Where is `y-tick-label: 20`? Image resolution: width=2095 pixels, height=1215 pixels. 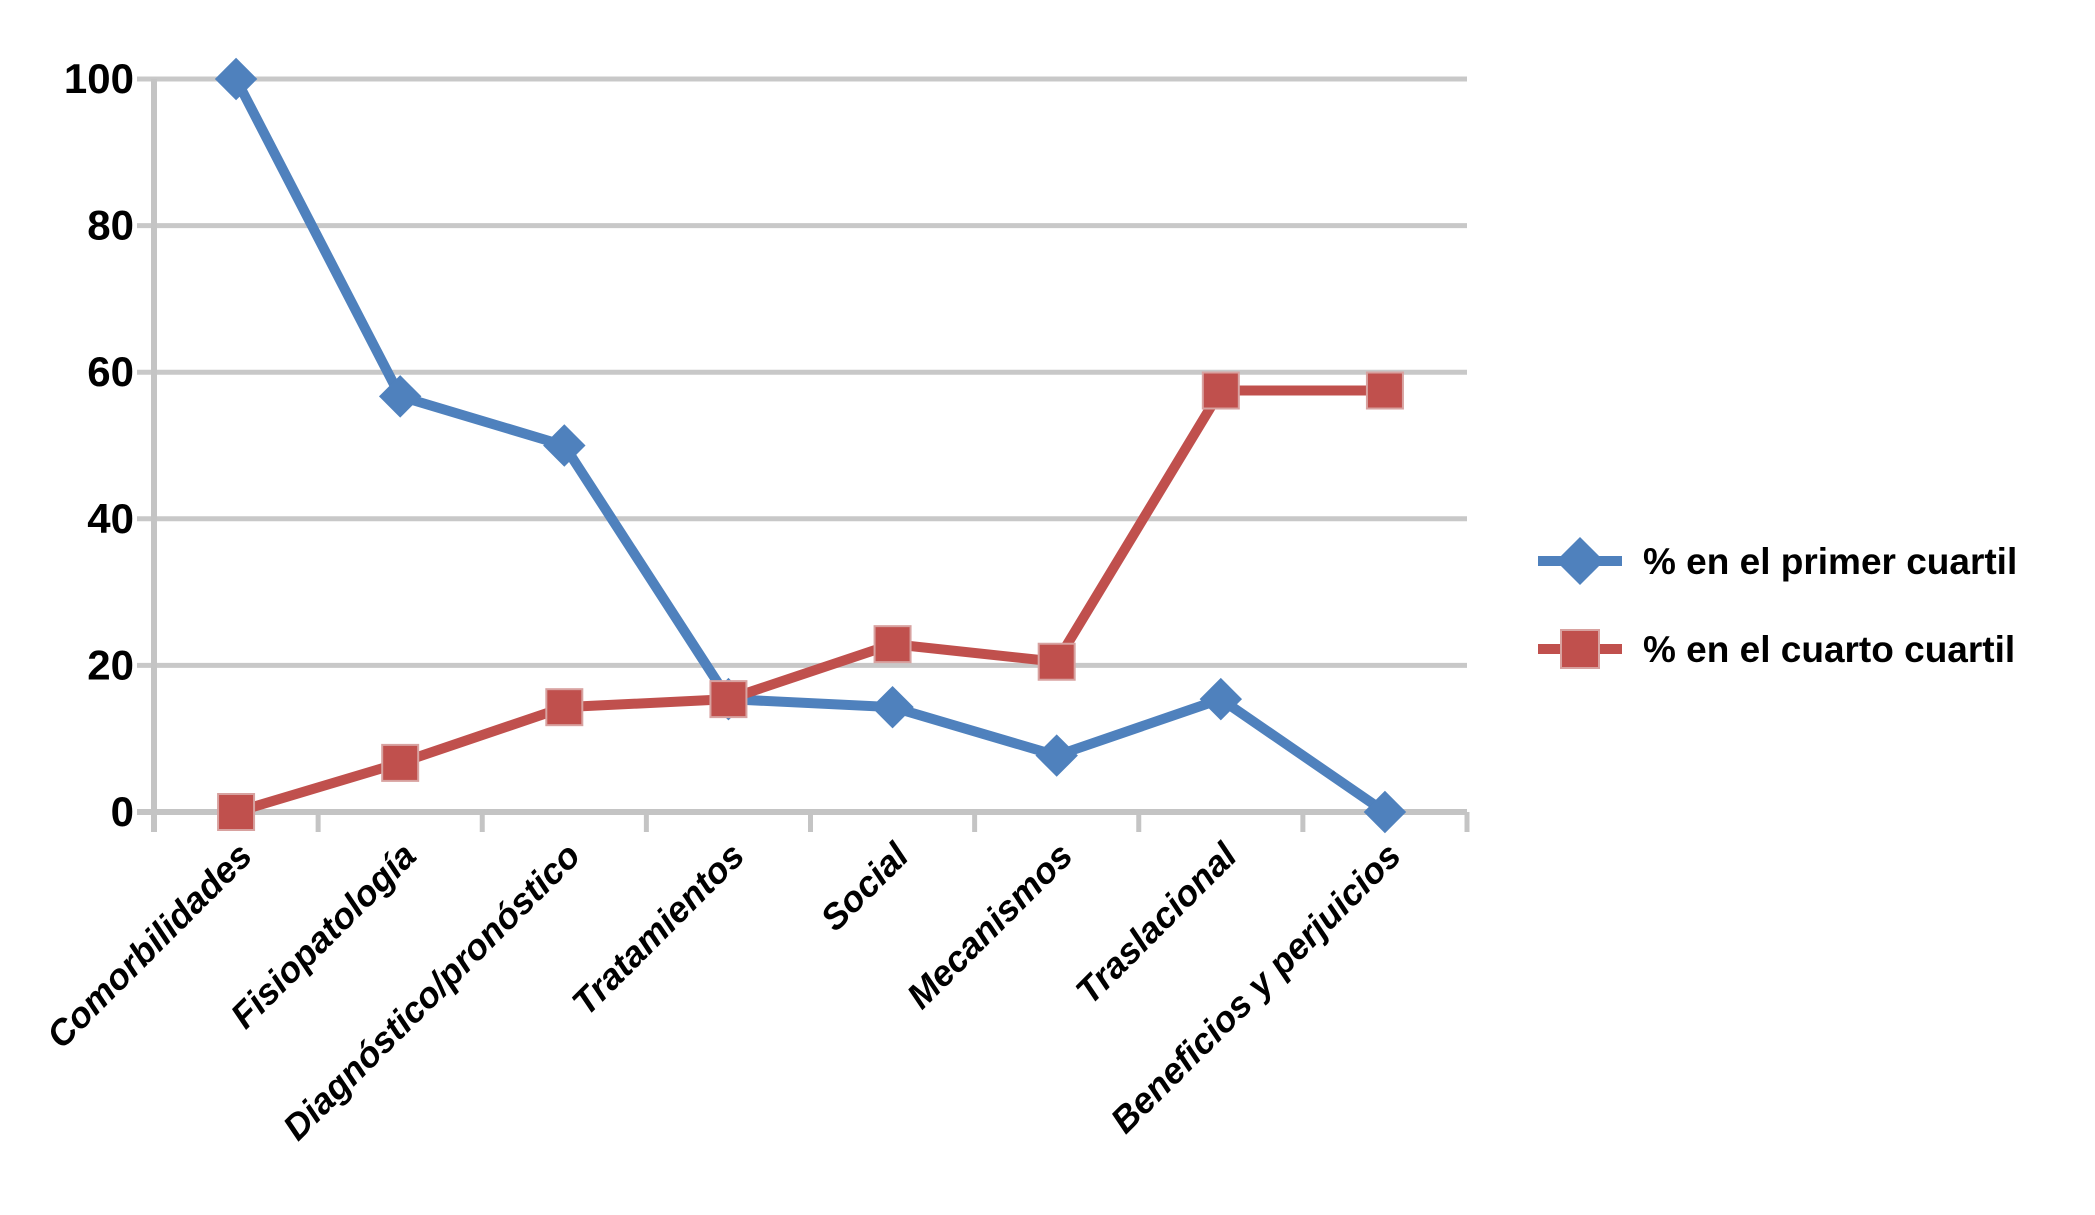 y-tick-label: 20 is located at coordinates (110, 664).